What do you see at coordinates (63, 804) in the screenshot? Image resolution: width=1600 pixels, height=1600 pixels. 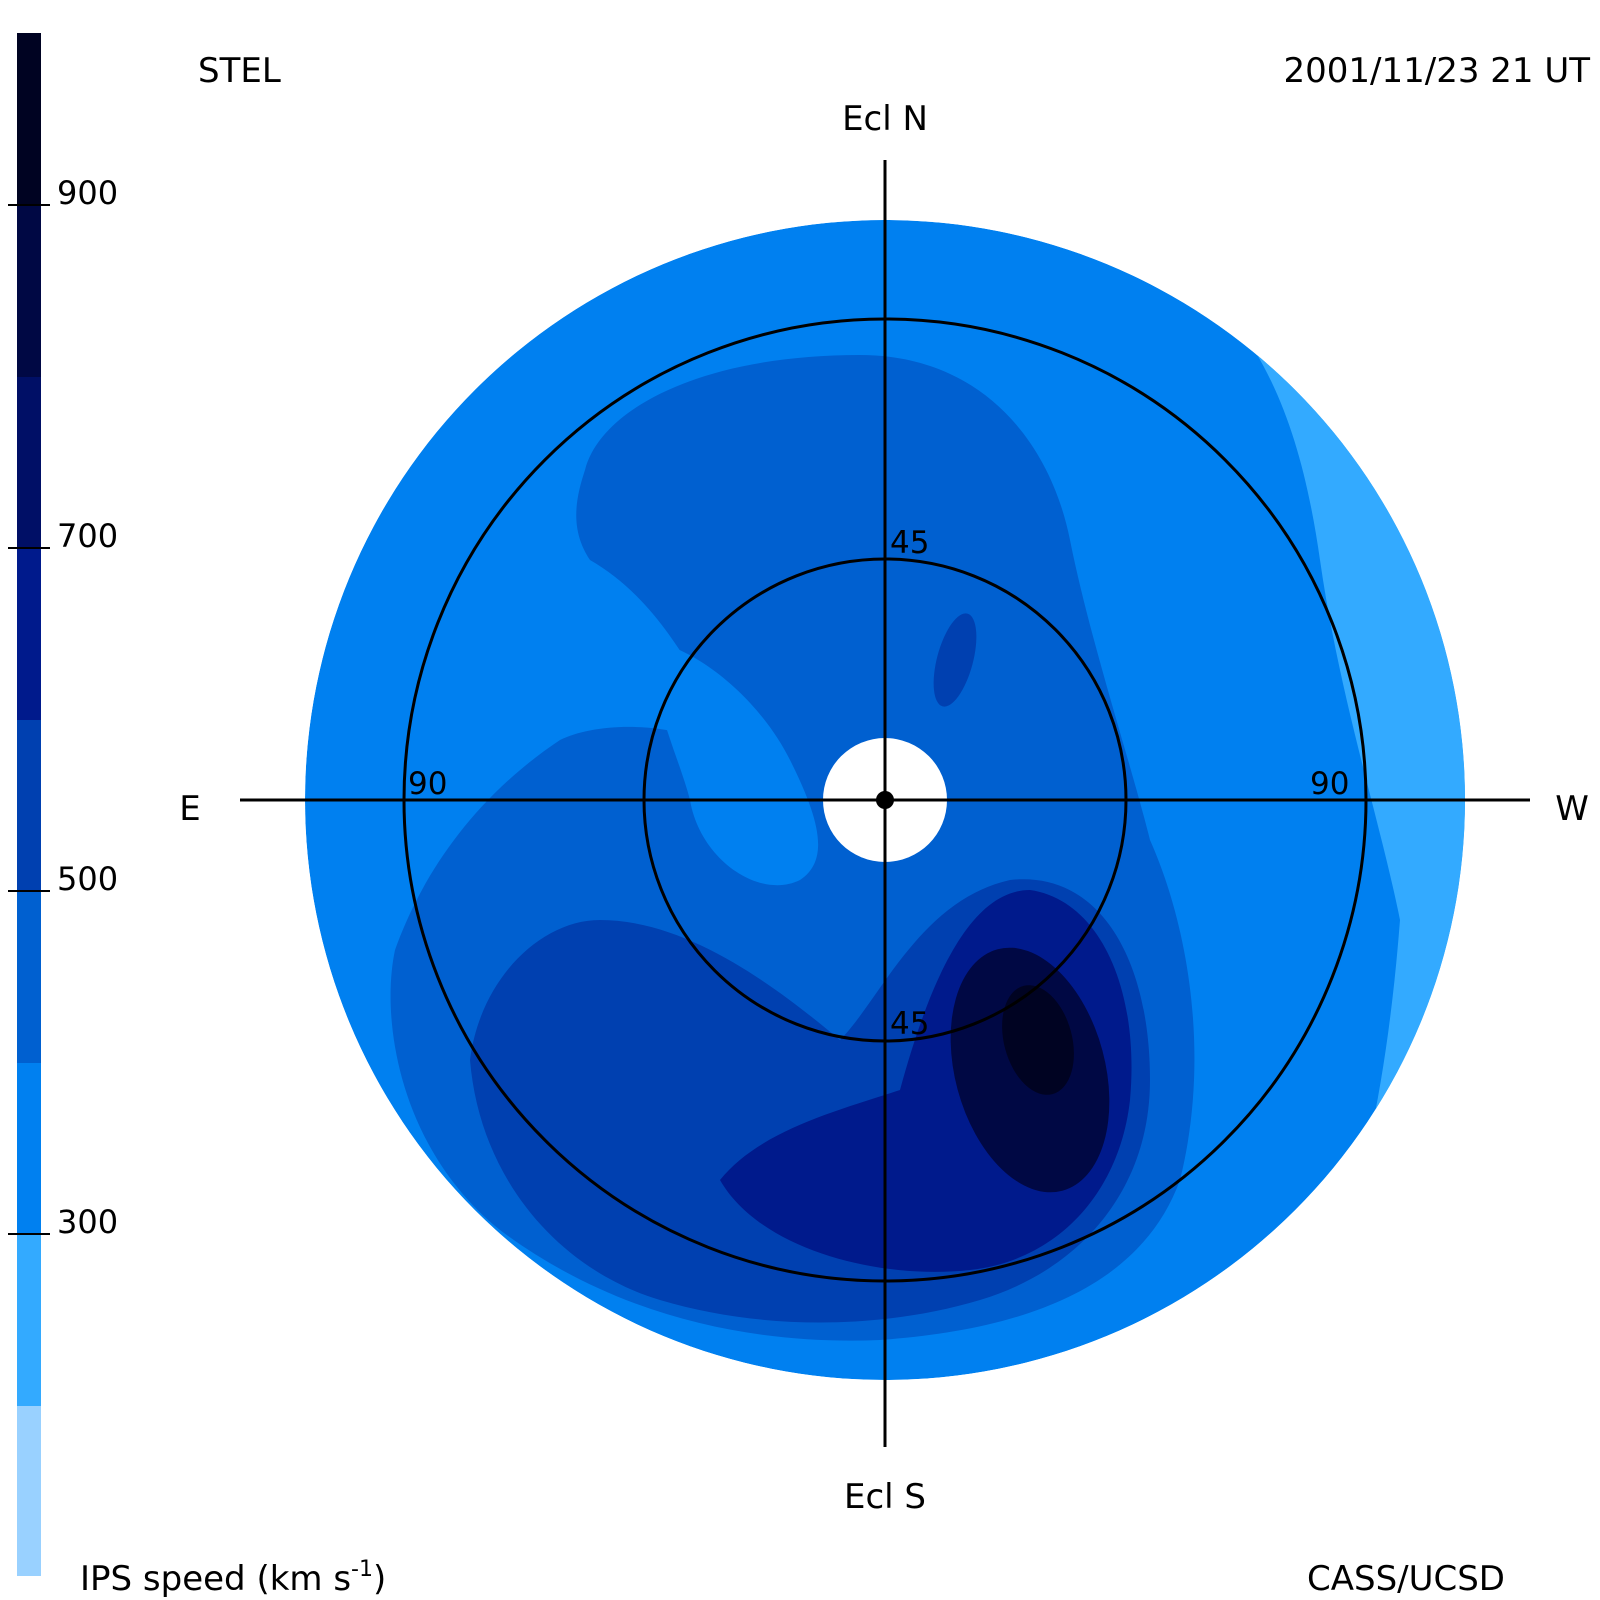 I see `colorbar: 900 700 500 300` at bounding box center [63, 804].